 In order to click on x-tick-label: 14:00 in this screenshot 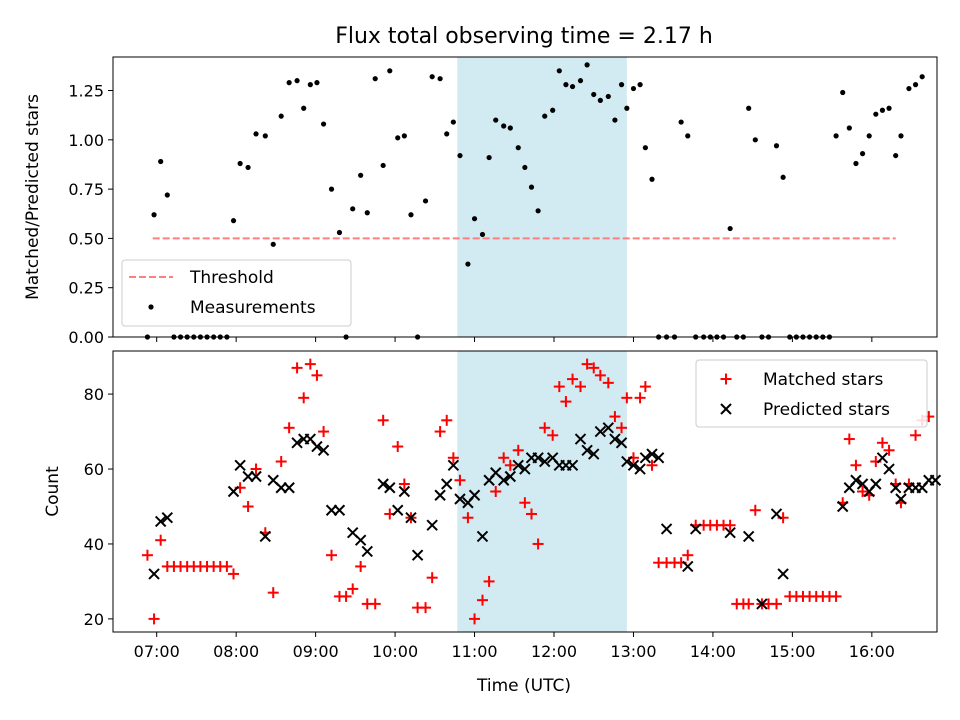, I will do `click(713, 651)`.